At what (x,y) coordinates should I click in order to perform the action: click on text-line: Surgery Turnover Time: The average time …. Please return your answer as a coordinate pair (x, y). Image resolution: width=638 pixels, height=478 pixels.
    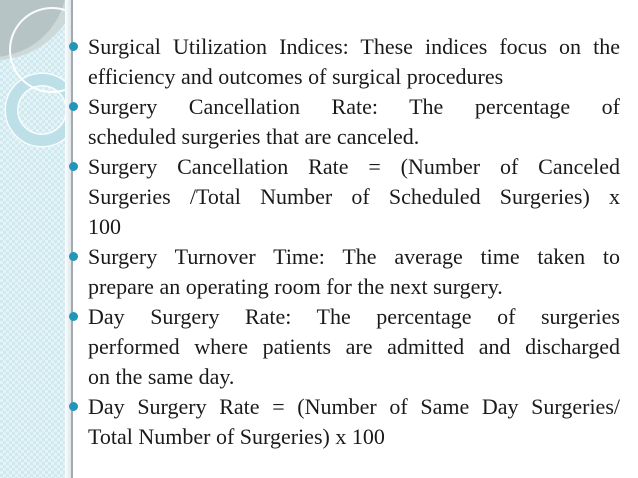
    Looking at the image, I should click on (354, 256).